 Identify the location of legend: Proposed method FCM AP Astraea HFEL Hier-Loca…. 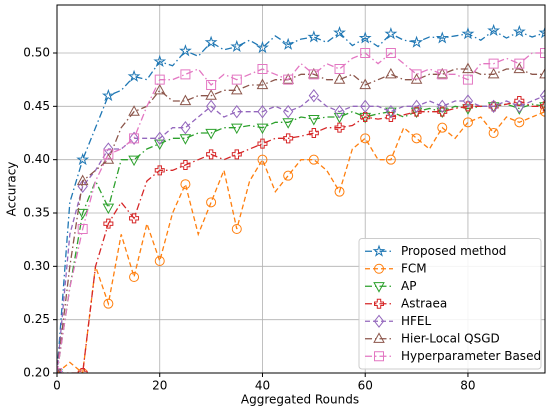
(450, 304).